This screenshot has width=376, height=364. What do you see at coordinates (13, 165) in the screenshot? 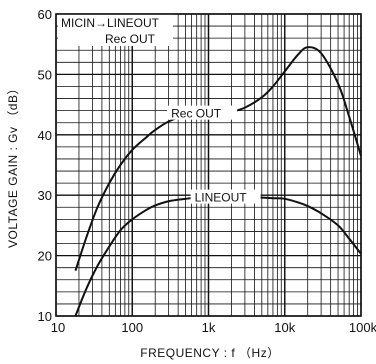
I see `y-axis-title: VOLTAGE GAIN : Gv （dB）` at bounding box center [13, 165].